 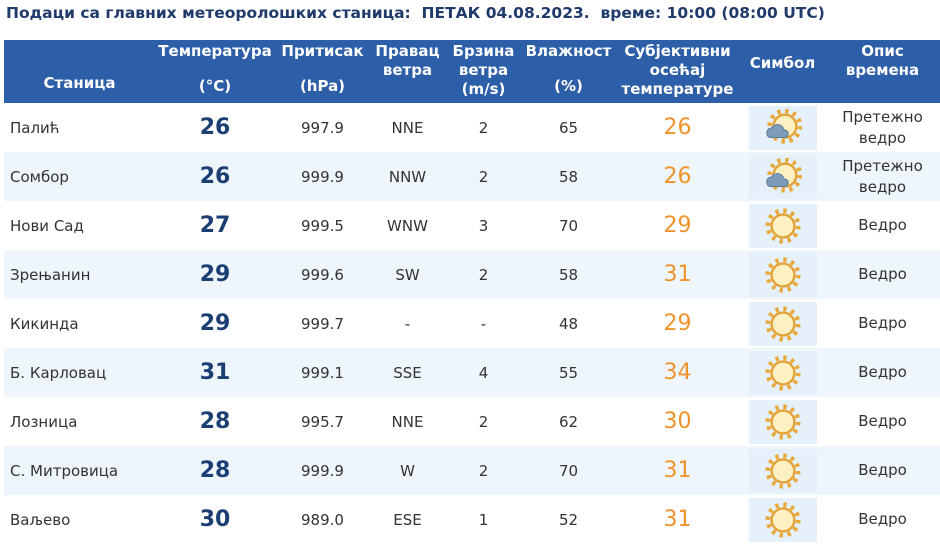 What do you see at coordinates (472, 323) in the screenshot?
I see `table-row: Кикинда 29 999.7 - - 48 29 Ведро` at bounding box center [472, 323].